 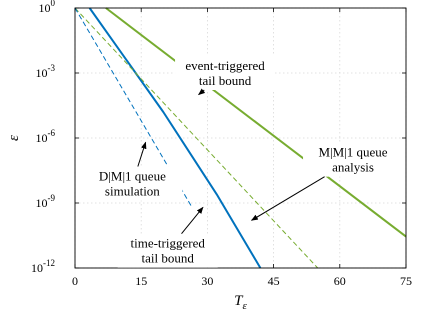 I want to click on annotation-label: analysis, so click(x=353, y=167).